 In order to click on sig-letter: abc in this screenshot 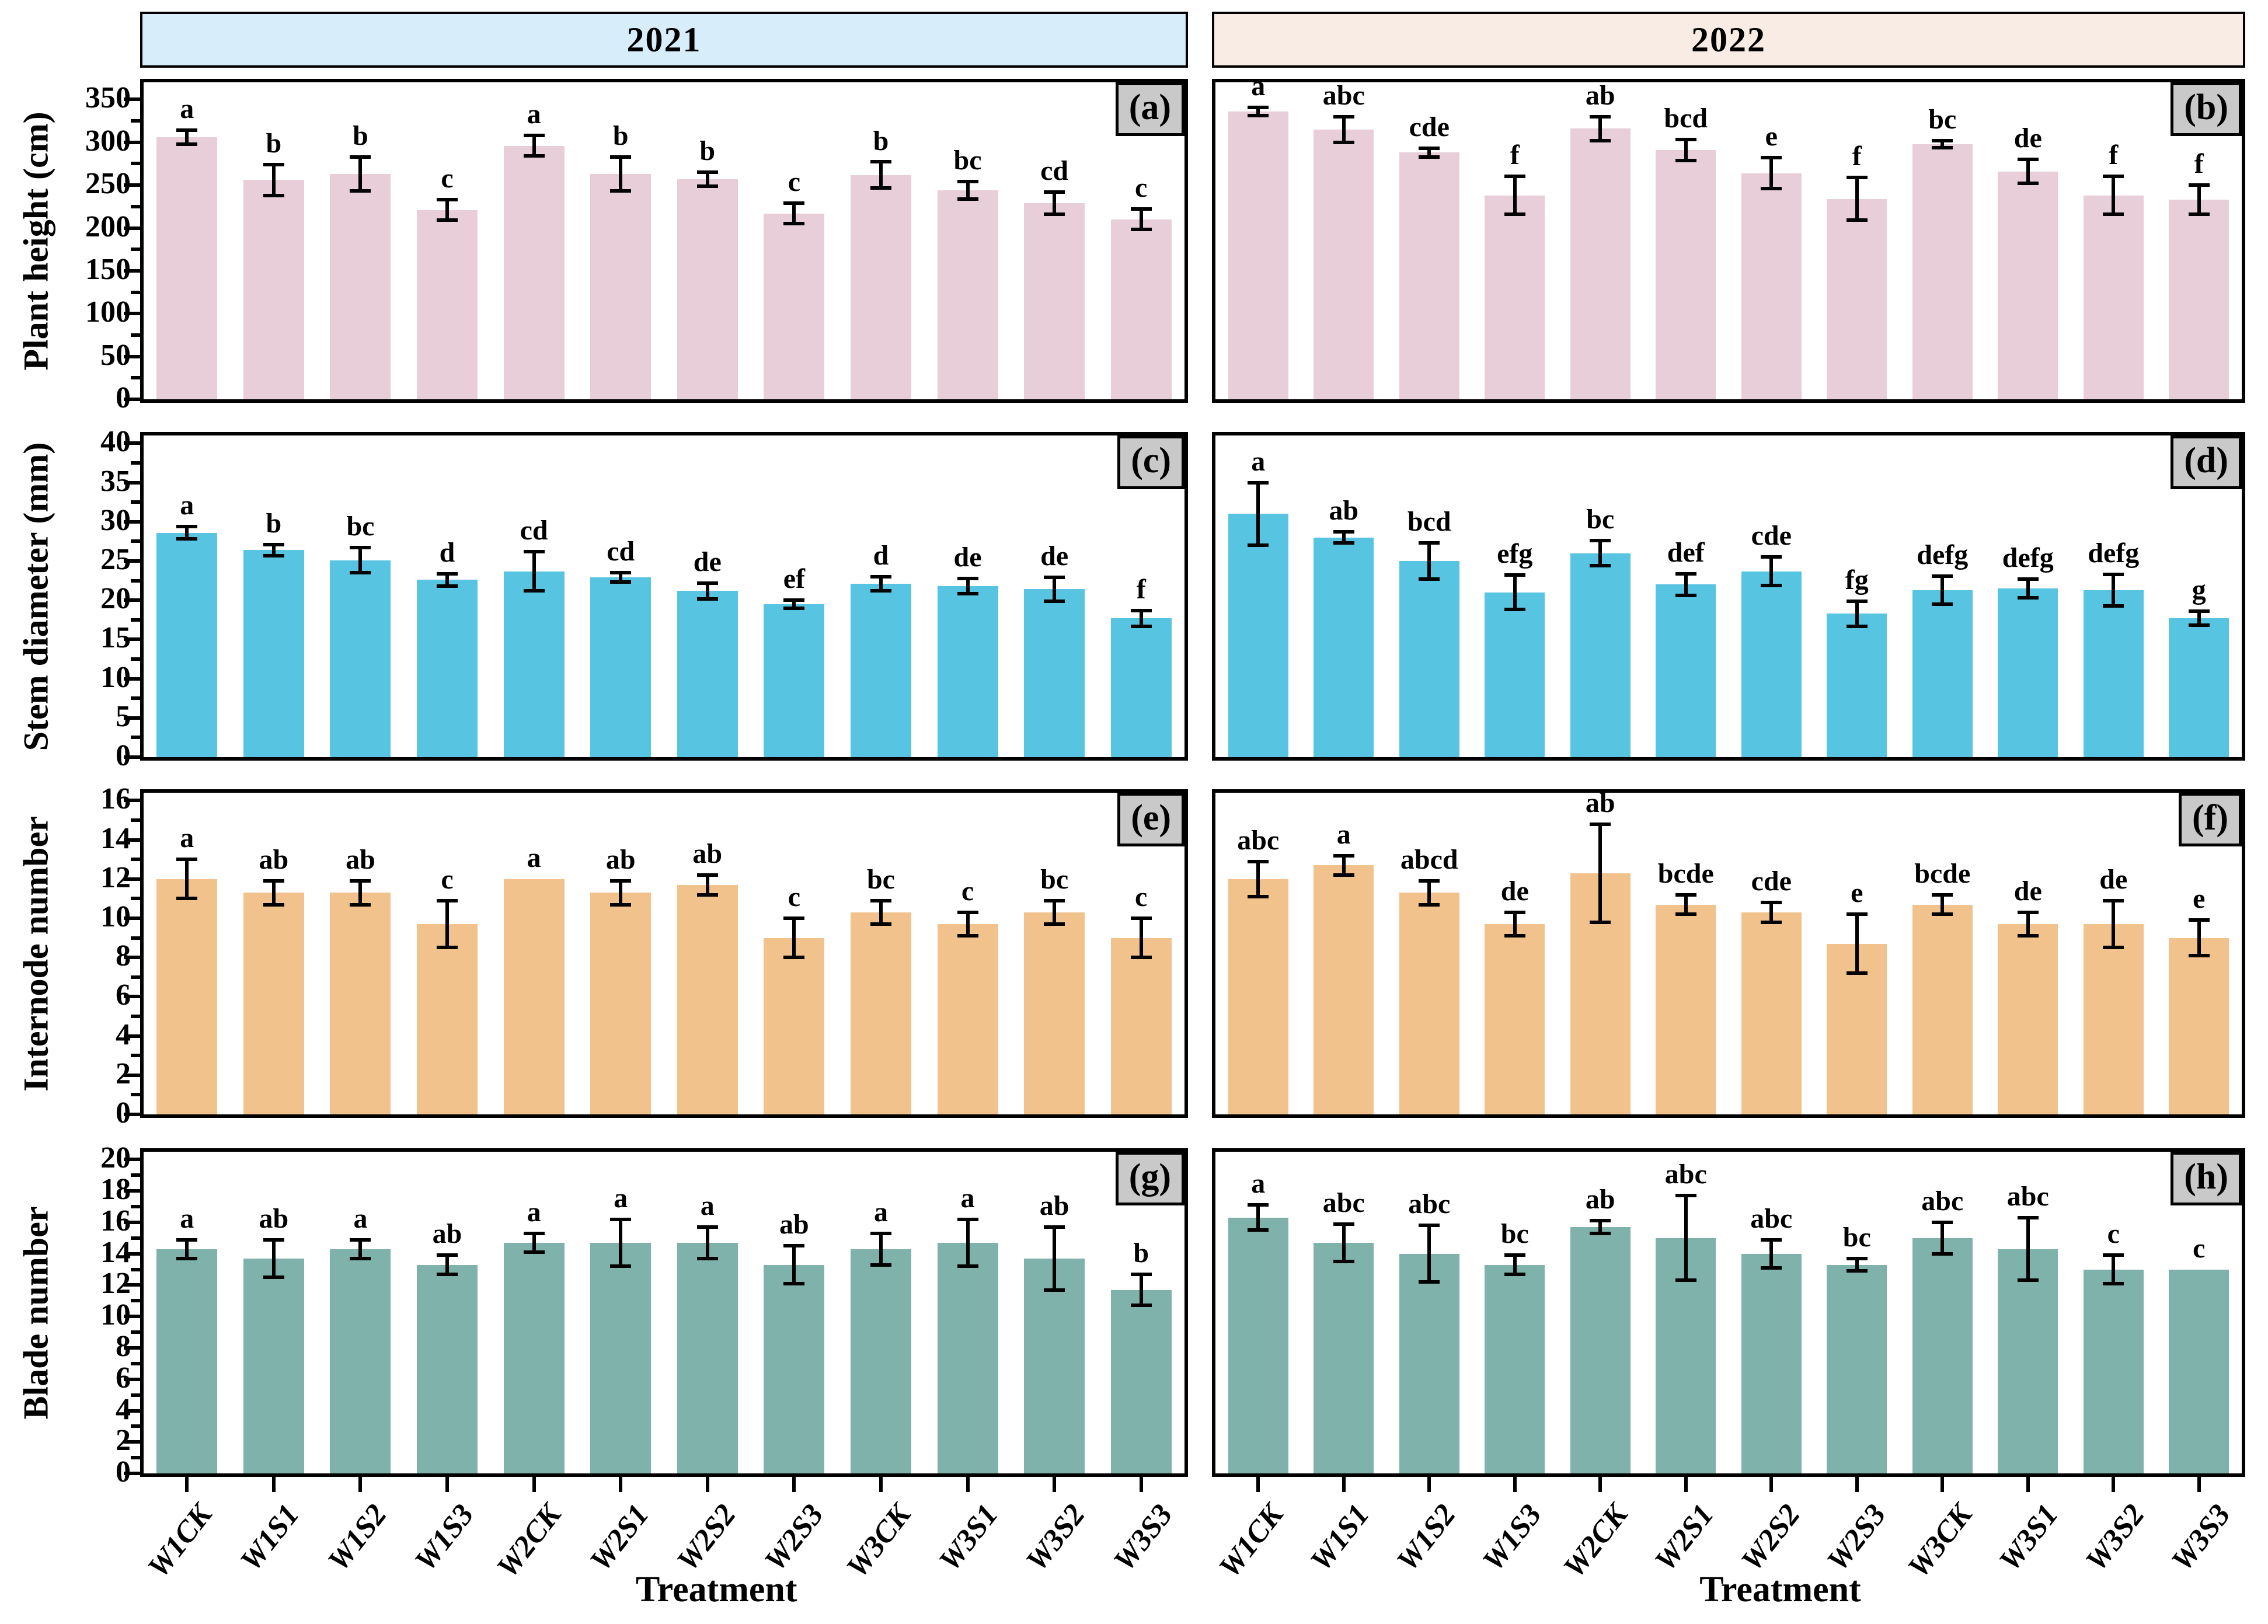, I will do `click(1344, 1202)`.